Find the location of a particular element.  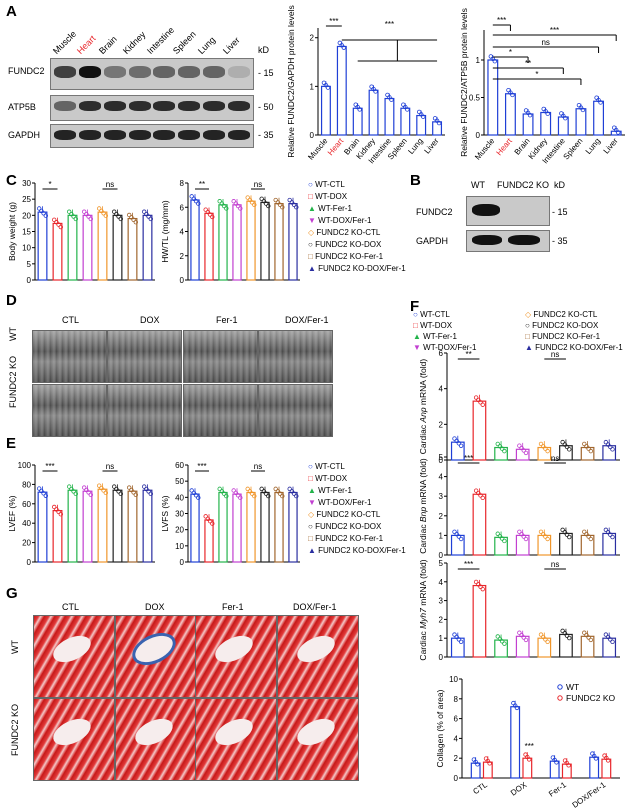

y-tick-label: 4 is located at coordinates (456, 738).